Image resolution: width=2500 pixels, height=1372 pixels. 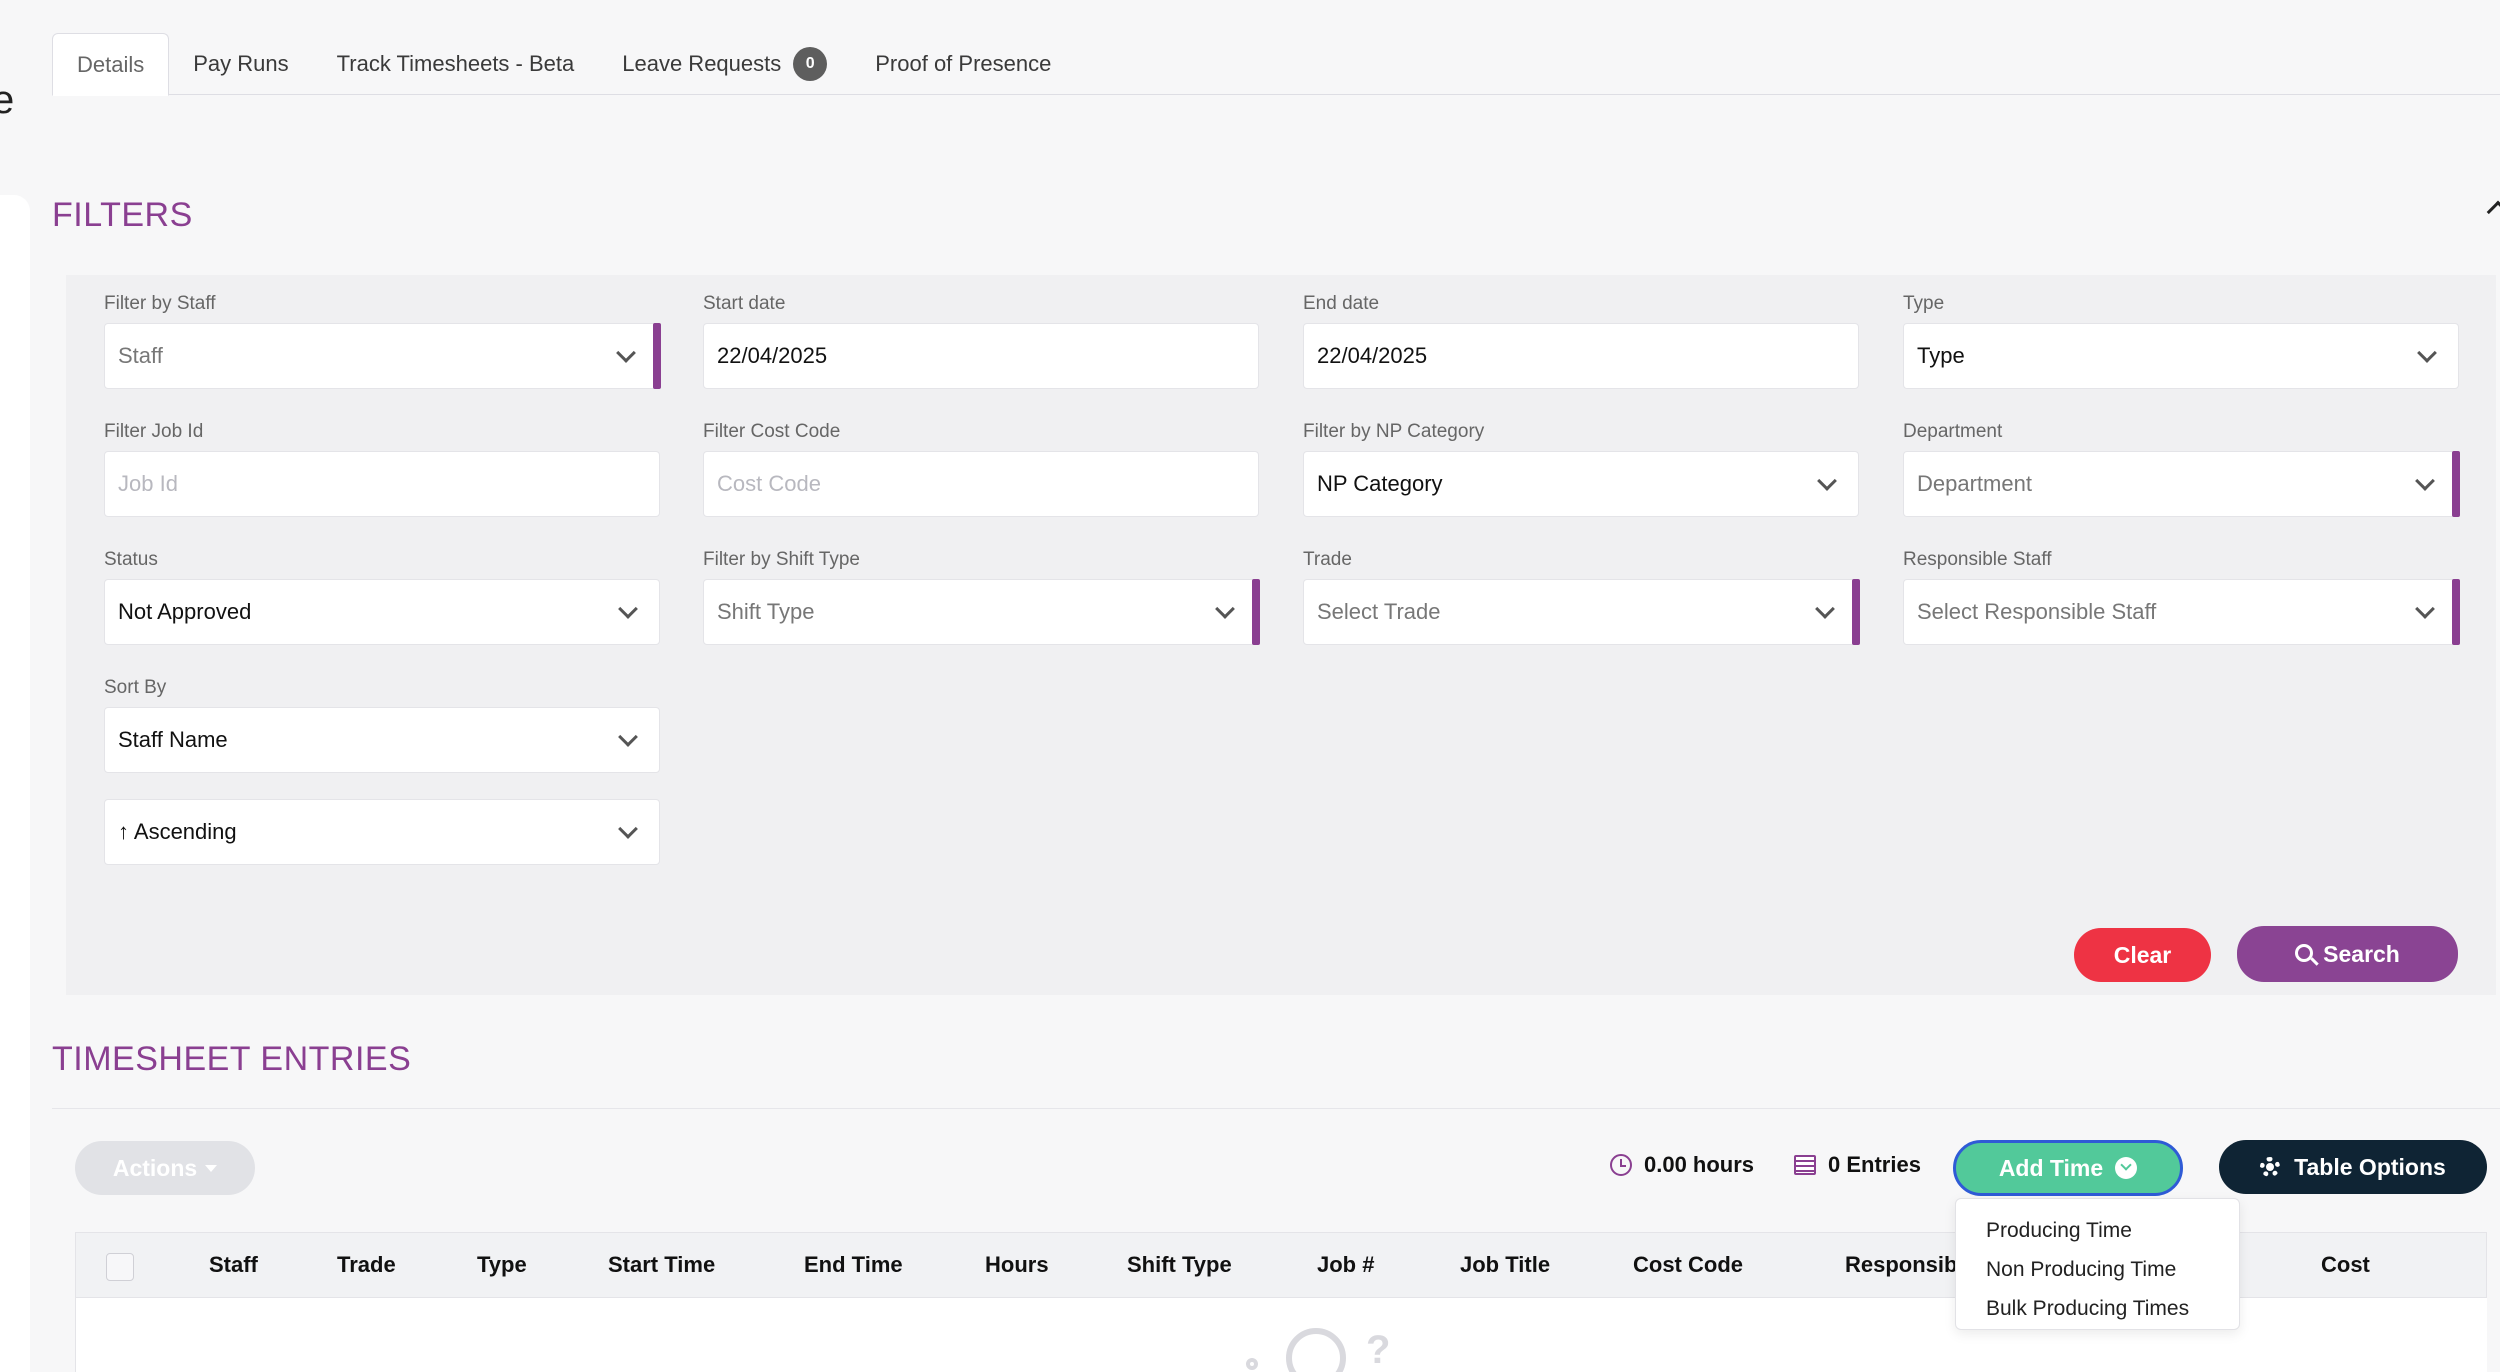 I want to click on column-header-cost-code: Cost Code, so click(x=1688, y=1264).